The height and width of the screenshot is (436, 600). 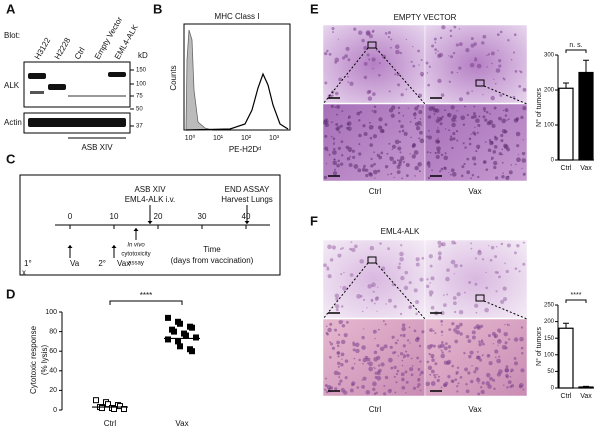 I want to click on tick-label: 0, so click(x=70, y=216).